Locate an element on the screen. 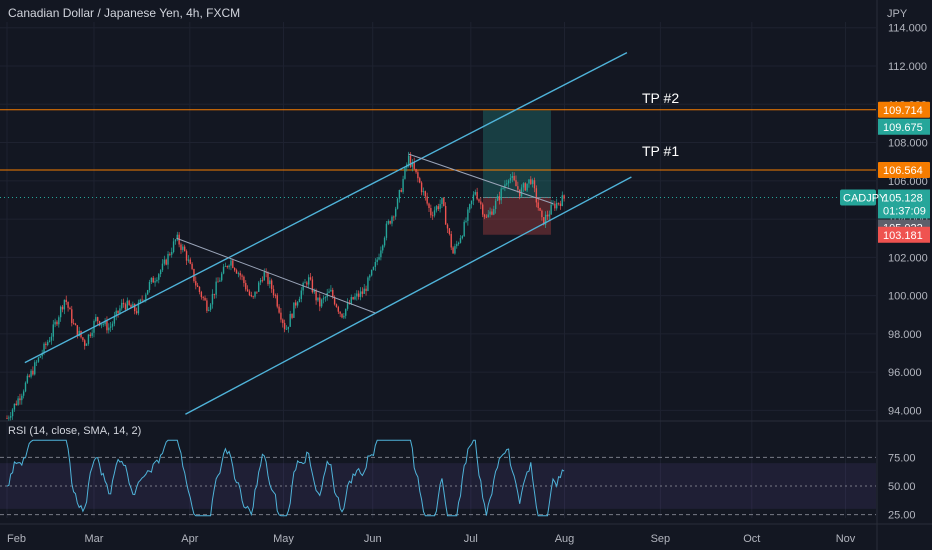 This screenshot has width=932, height=550. y-tick-label: 102.000 is located at coordinates (908, 258).